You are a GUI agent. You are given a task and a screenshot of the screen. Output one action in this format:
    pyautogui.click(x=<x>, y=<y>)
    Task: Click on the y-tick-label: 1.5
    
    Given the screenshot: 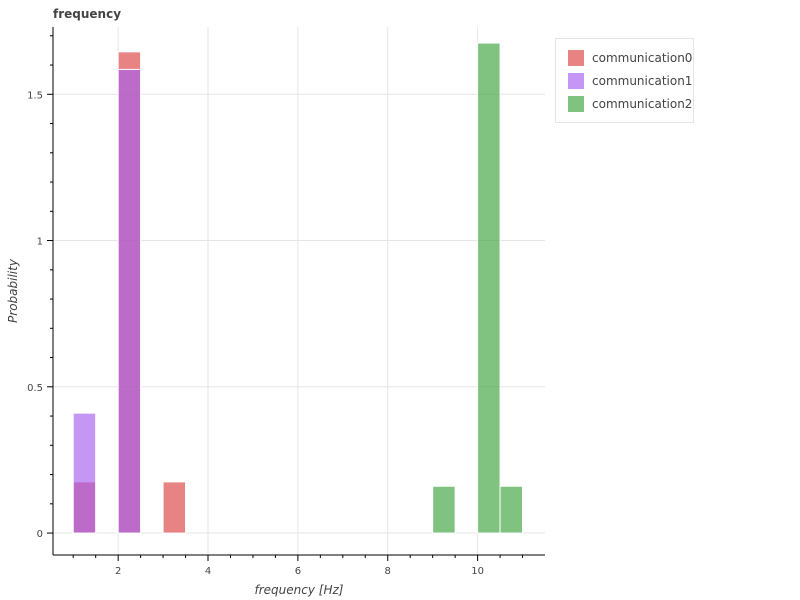 What is the action you would take?
    pyautogui.click(x=35, y=95)
    